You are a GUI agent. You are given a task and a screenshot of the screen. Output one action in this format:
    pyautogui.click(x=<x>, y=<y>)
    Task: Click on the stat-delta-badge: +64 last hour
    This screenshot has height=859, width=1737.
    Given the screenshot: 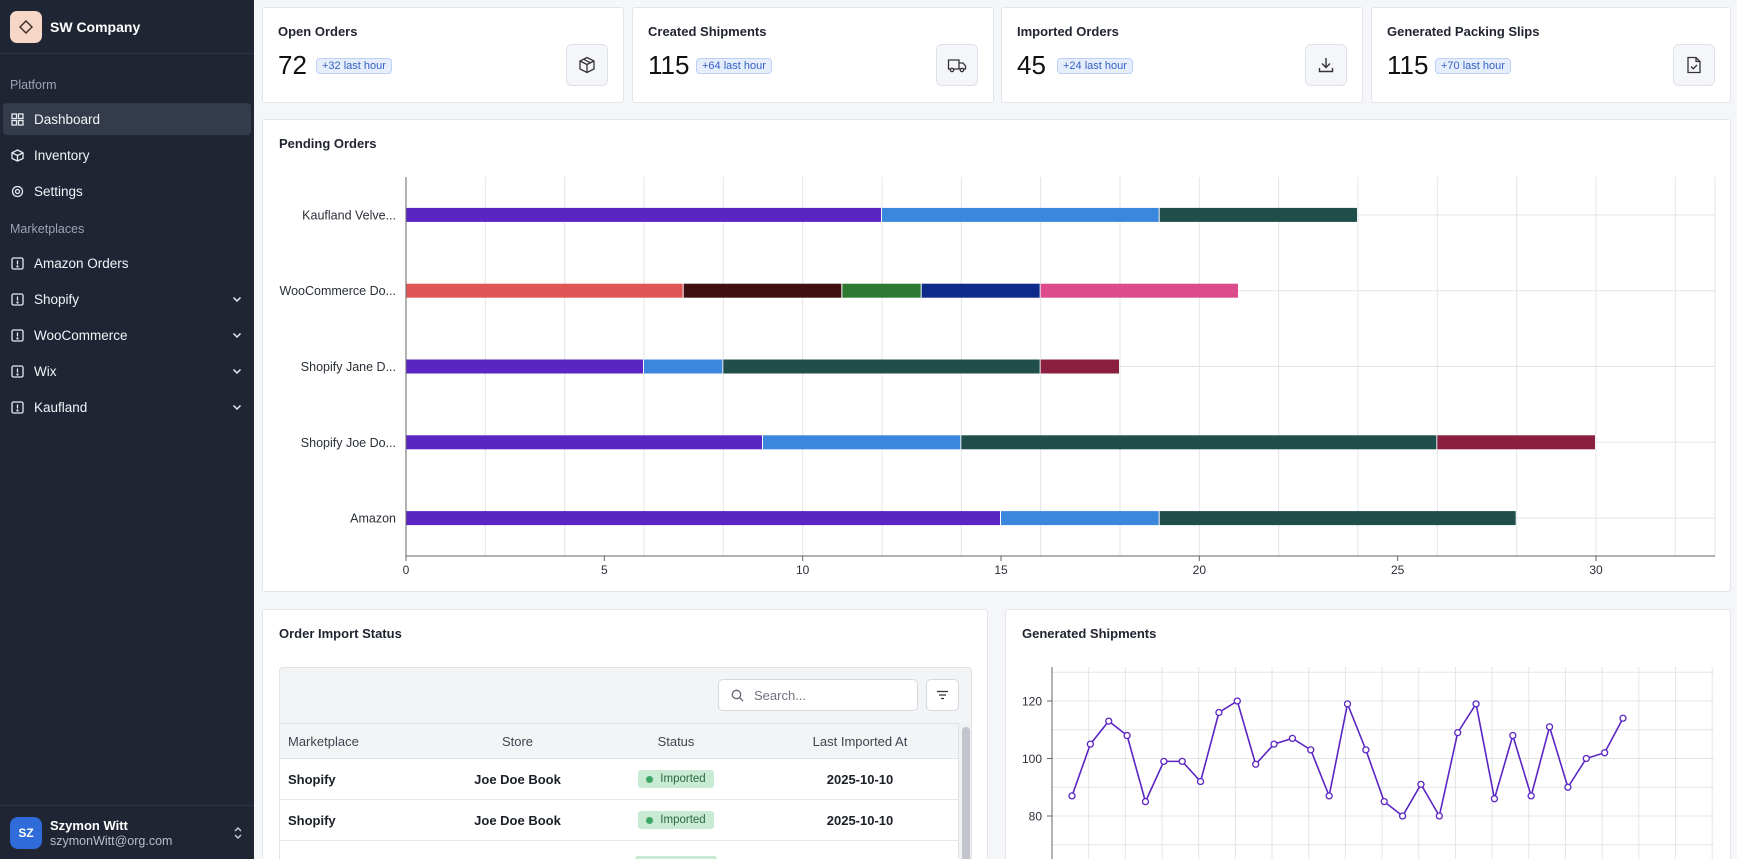 What is the action you would take?
    pyautogui.click(x=734, y=66)
    